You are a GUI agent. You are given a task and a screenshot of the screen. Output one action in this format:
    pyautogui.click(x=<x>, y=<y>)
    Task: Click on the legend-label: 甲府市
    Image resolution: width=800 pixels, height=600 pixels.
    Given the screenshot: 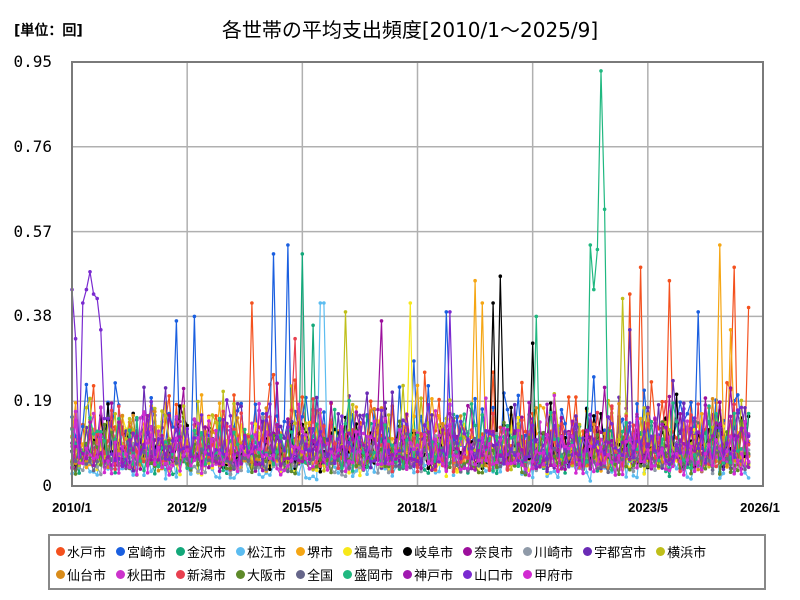 What is the action you would take?
    pyautogui.click(x=554, y=576)
    